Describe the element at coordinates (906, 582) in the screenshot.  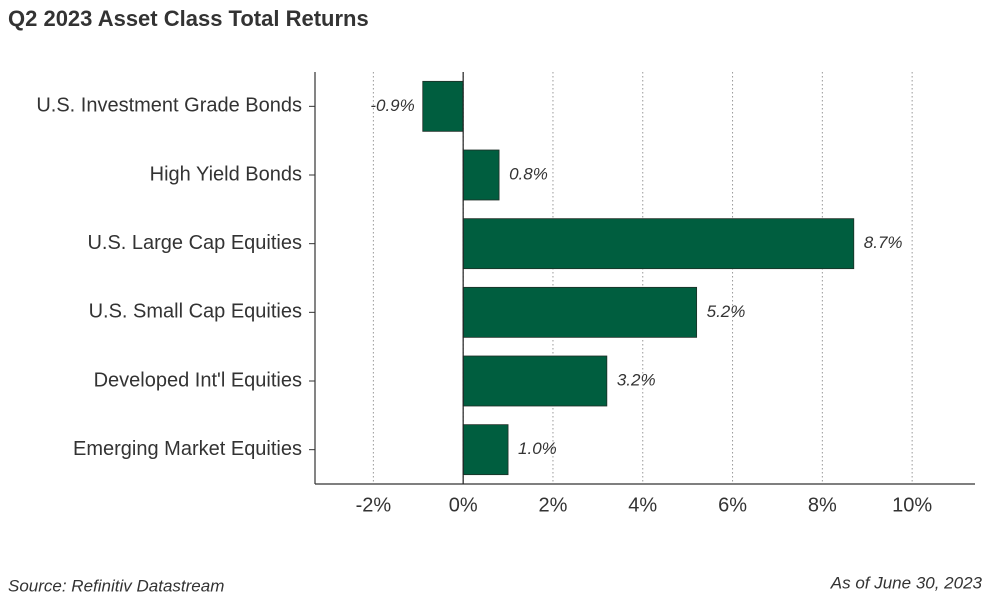
I see `date-note: As of June 30, 2023` at that location.